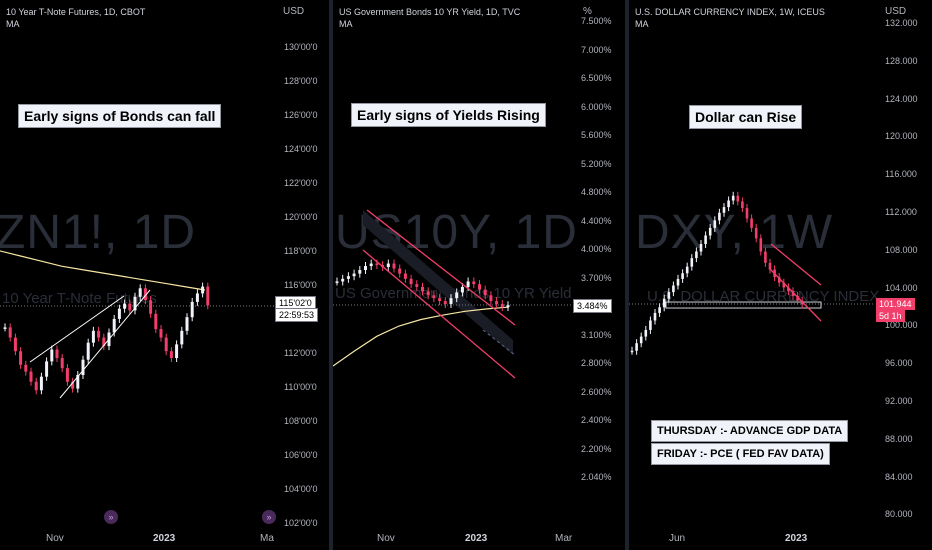 The height and width of the screenshot is (550, 932). What do you see at coordinates (743, 305) in the screenshot?
I see `support-zone` at bounding box center [743, 305].